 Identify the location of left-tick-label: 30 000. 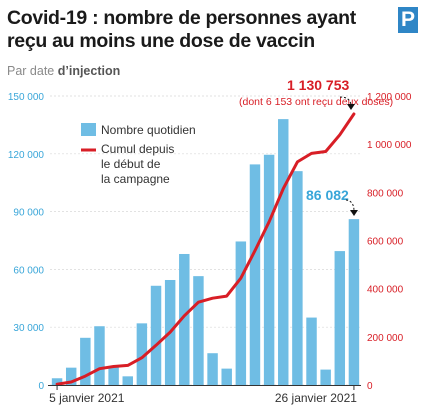
(28, 328).